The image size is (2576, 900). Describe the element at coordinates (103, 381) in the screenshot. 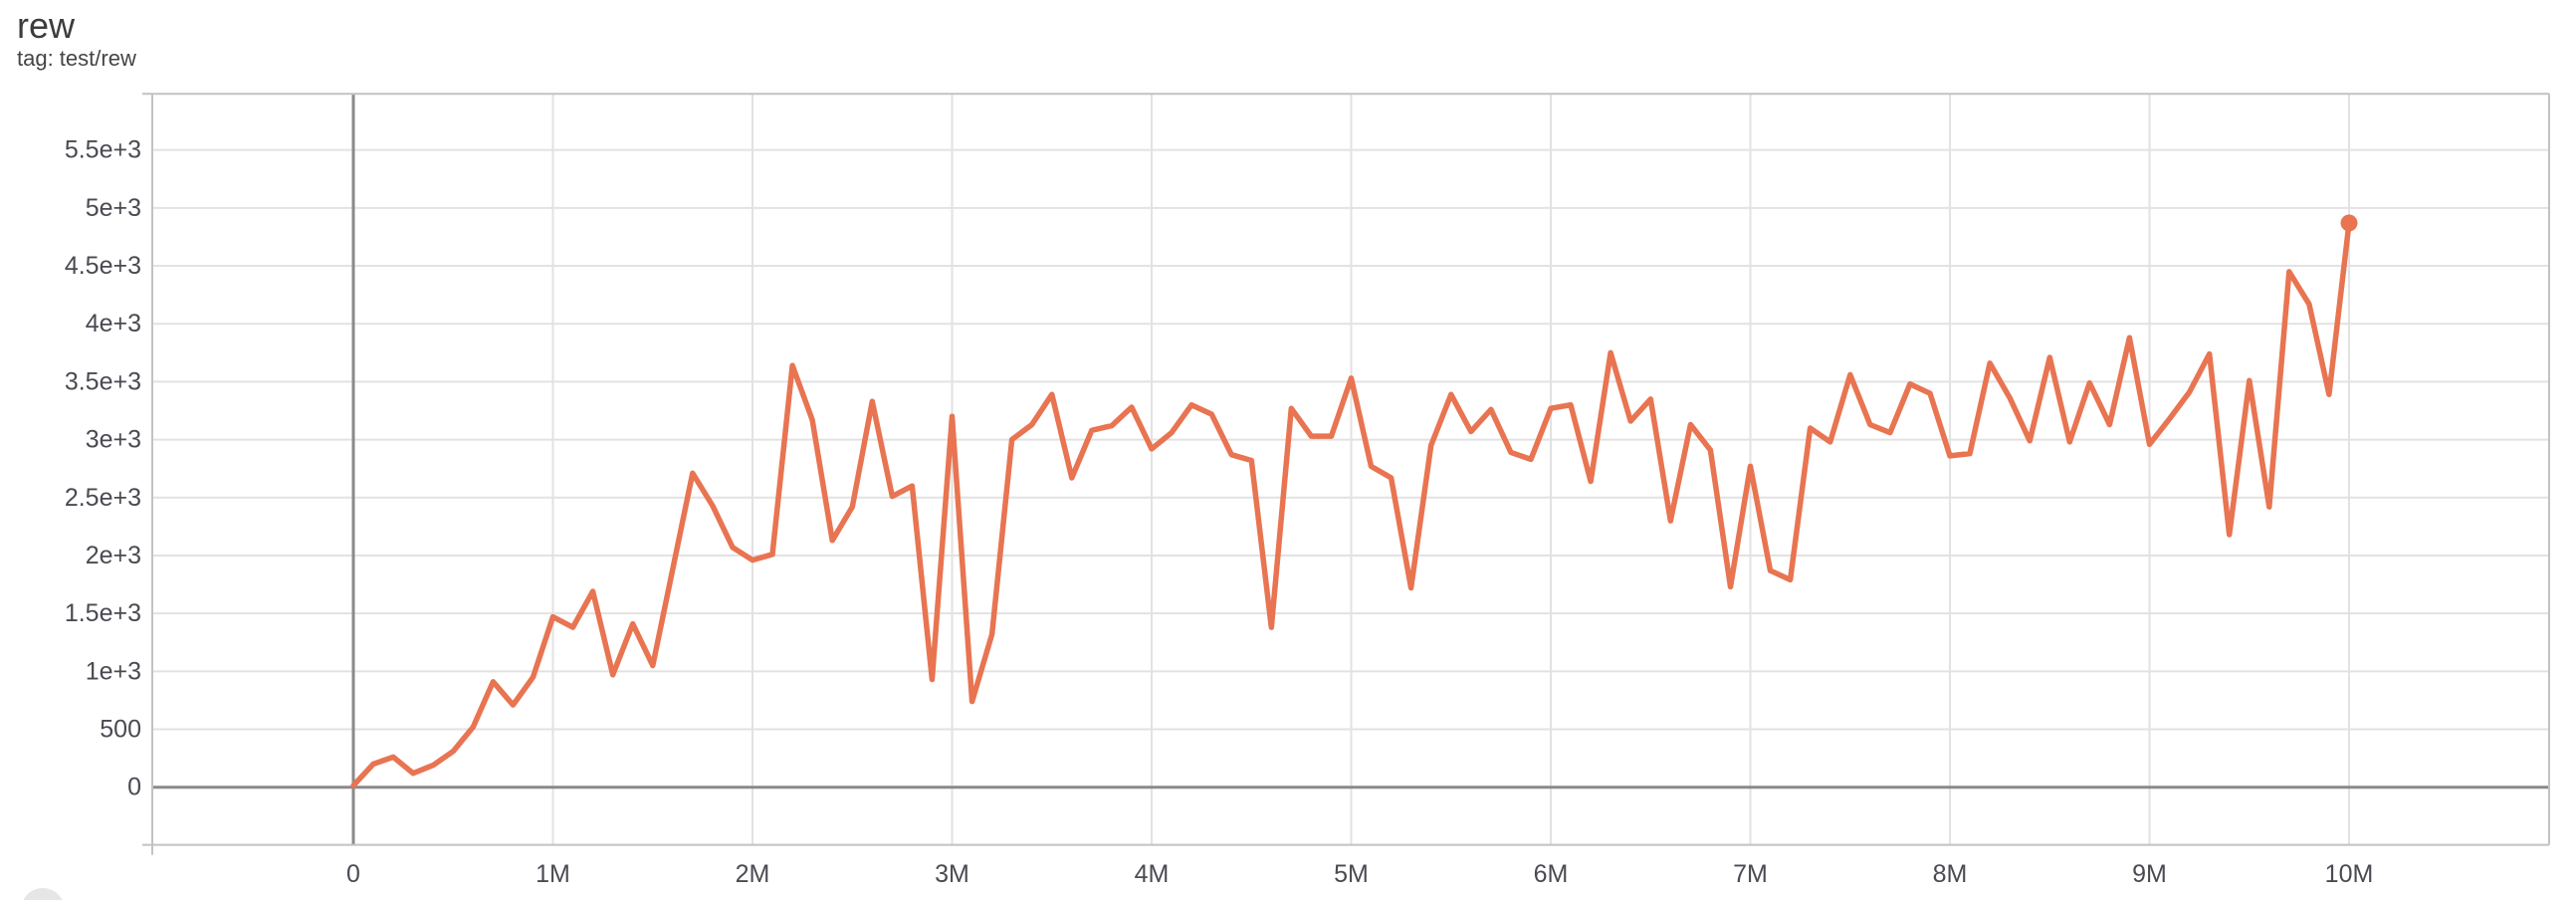

I see `y-tick-label: 3.5e+3` at that location.